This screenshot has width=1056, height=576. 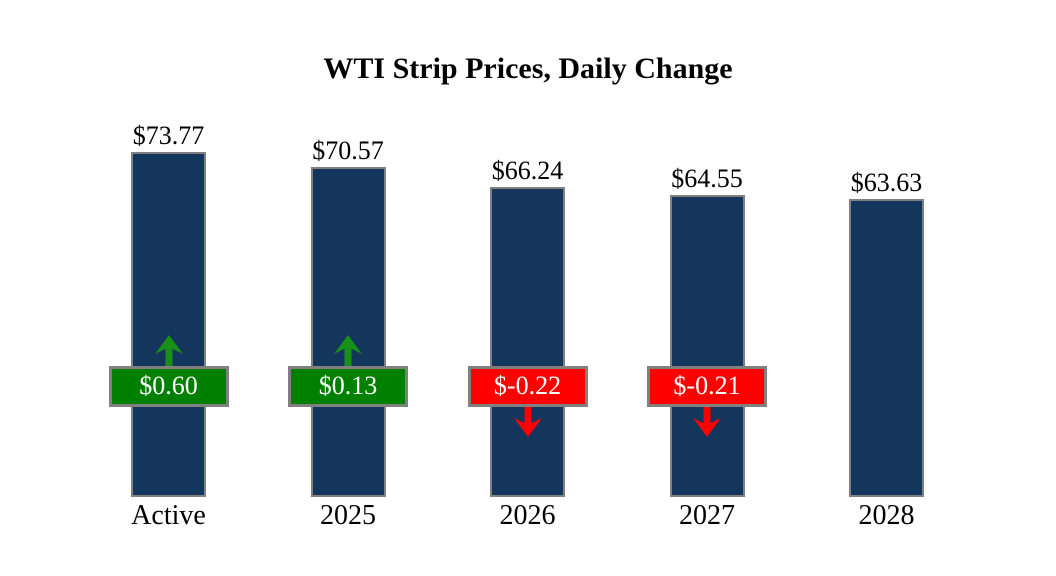 What do you see at coordinates (707, 386) in the screenshot?
I see `change-badge: $-0.21` at bounding box center [707, 386].